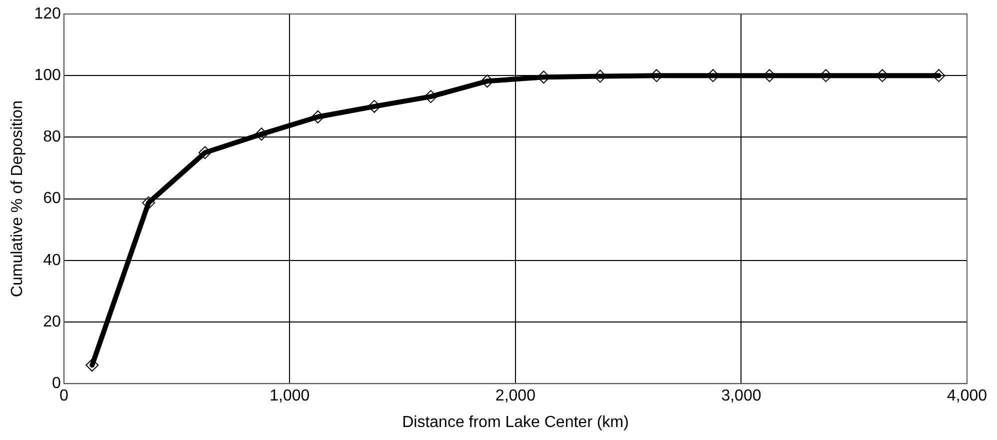  Describe the element at coordinates (52, 260) in the screenshot. I see `y-tick-label: 40` at that location.